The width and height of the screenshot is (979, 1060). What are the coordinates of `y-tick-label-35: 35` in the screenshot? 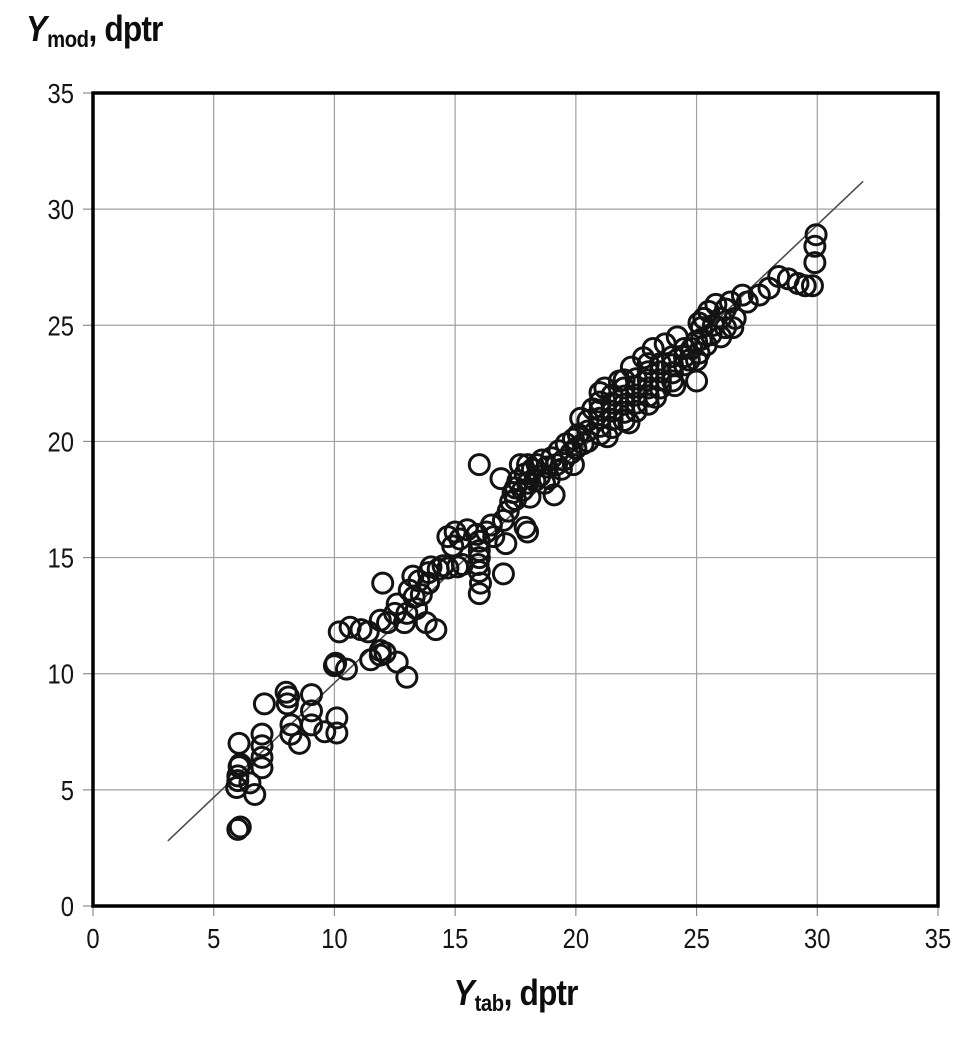 It's located at (61, 93).